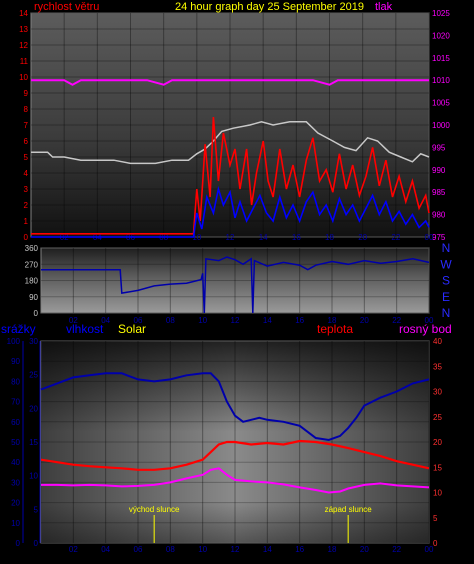  I want to click on wind-axis-tick: 10, so click(23, 77).